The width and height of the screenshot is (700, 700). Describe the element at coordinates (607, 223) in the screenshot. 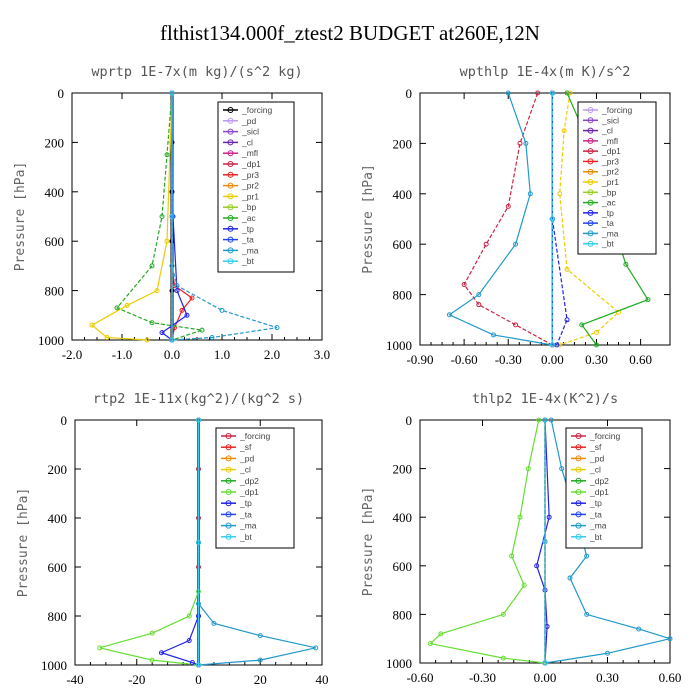

I see `legend-label: _ta` at that location.